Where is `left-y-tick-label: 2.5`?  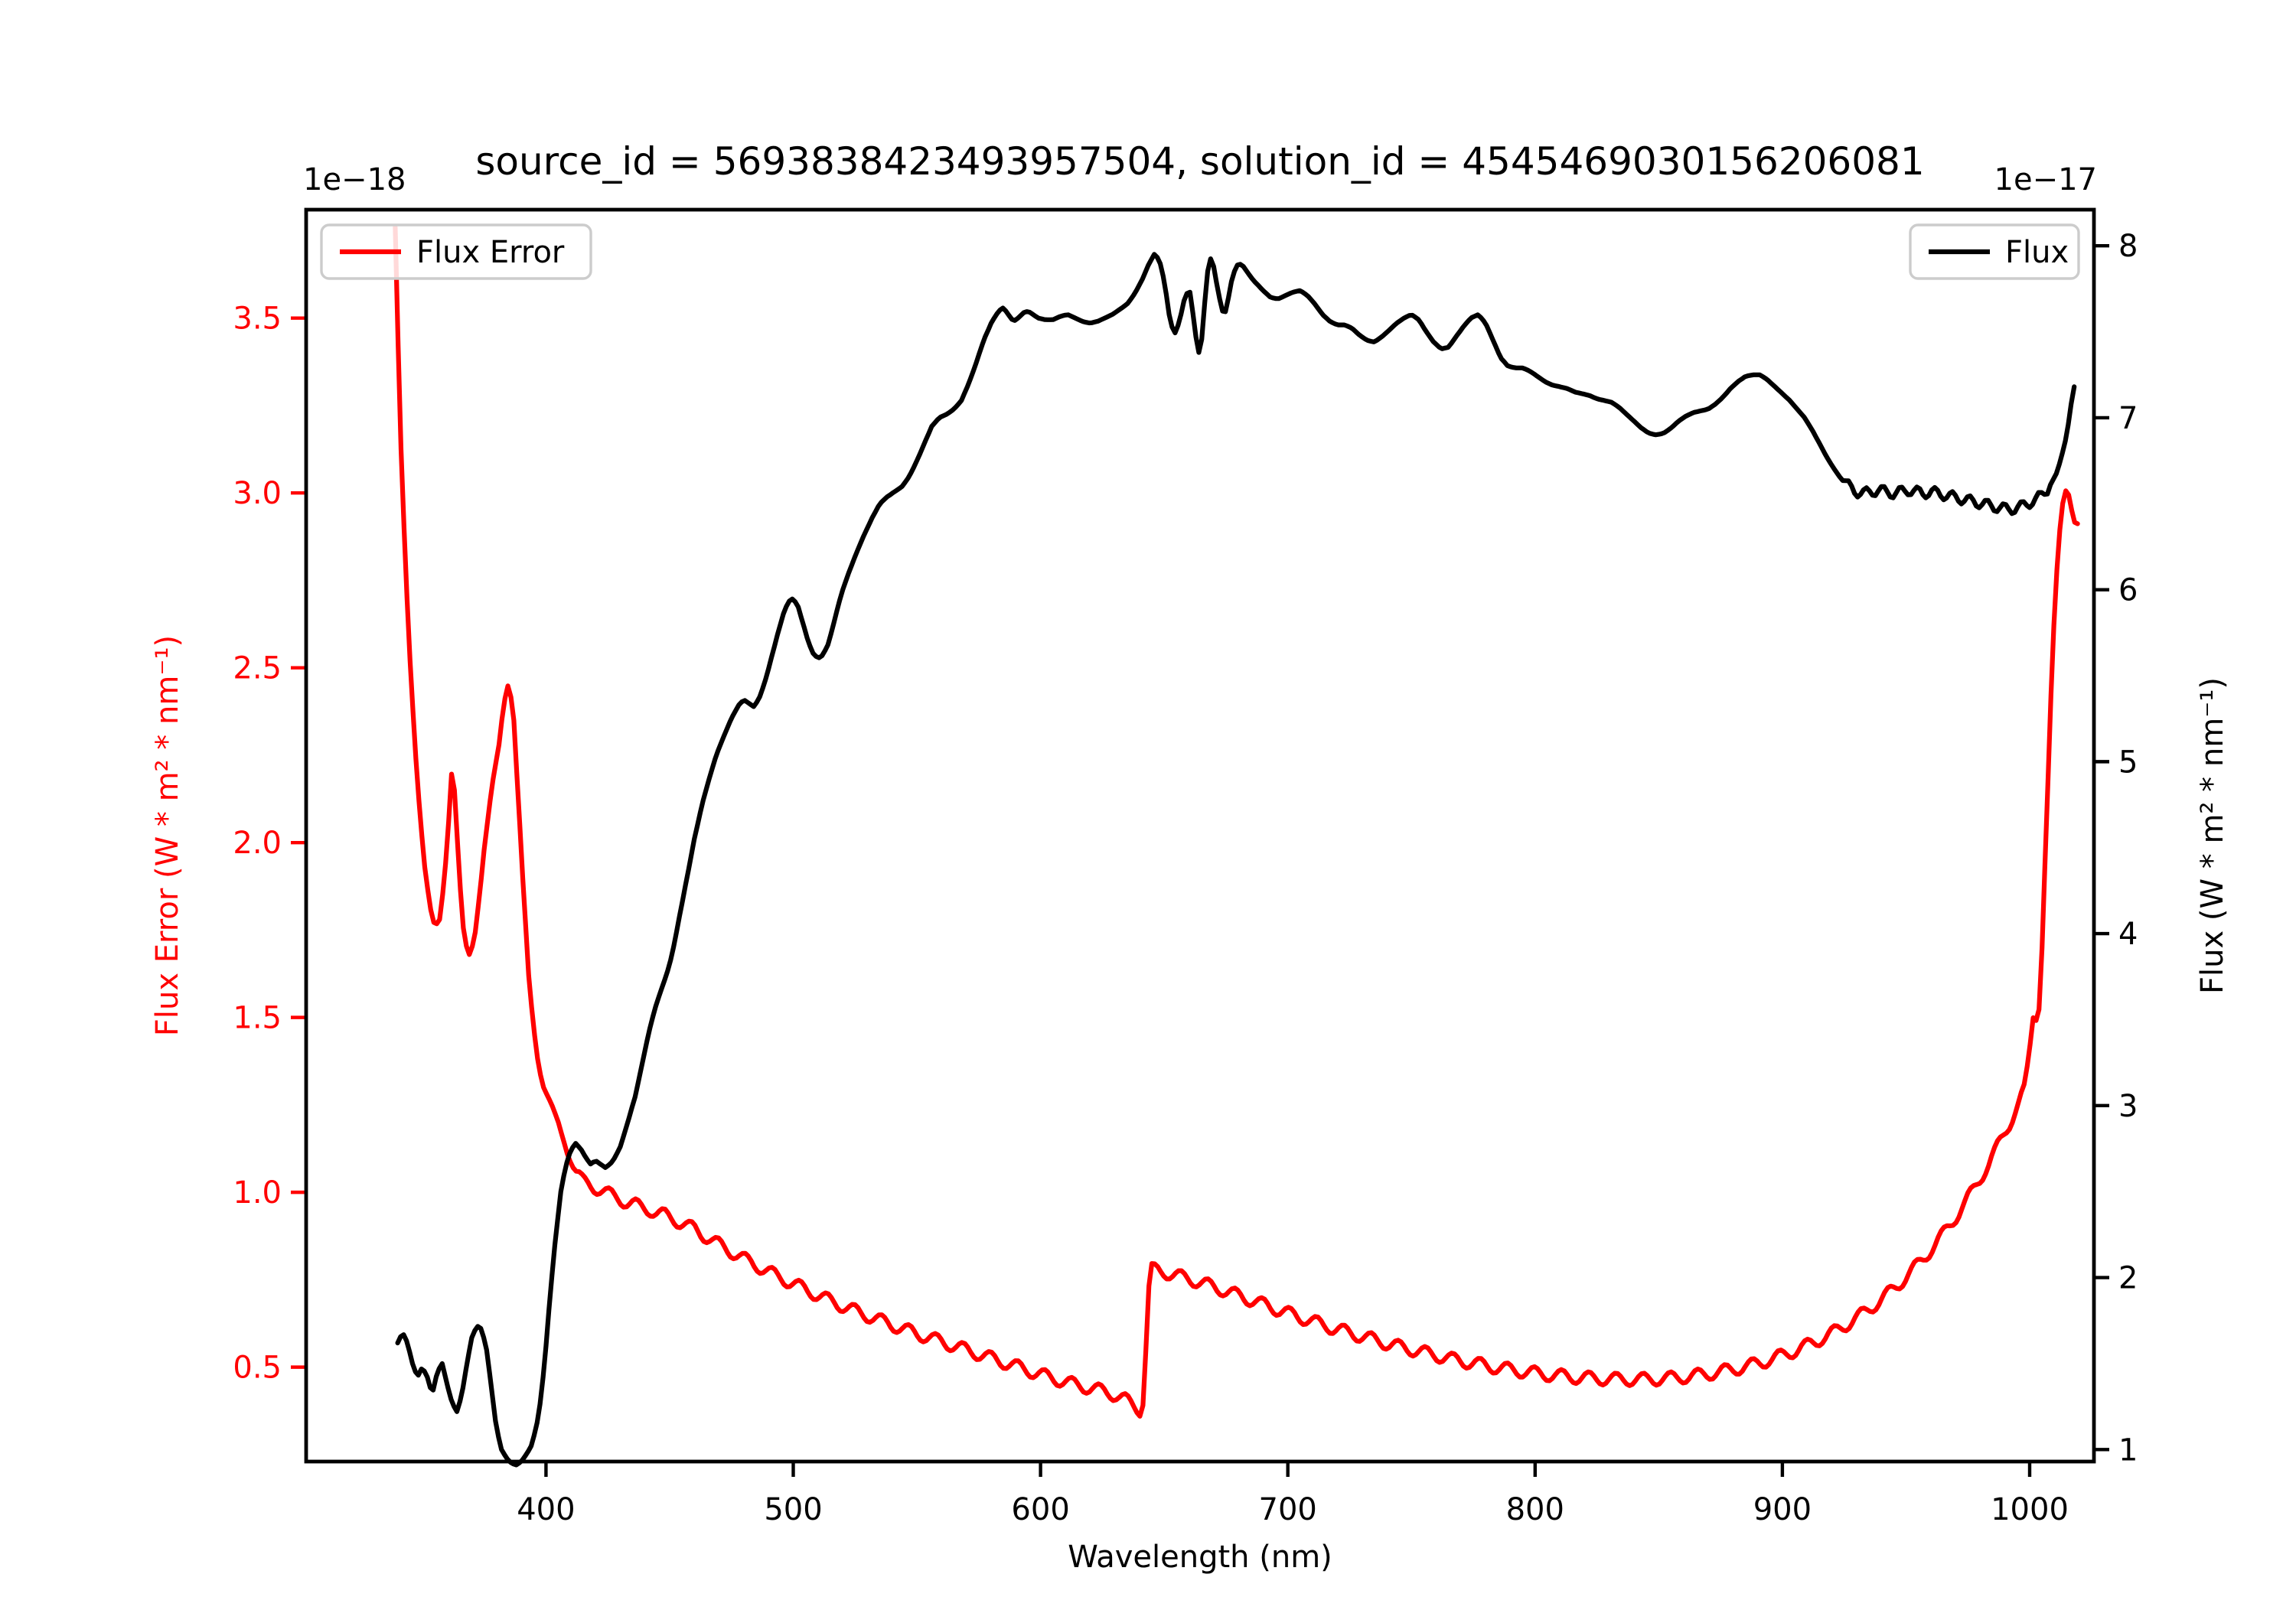 left-y-tick-label: 2.5 is located at coordinates (257, 668).